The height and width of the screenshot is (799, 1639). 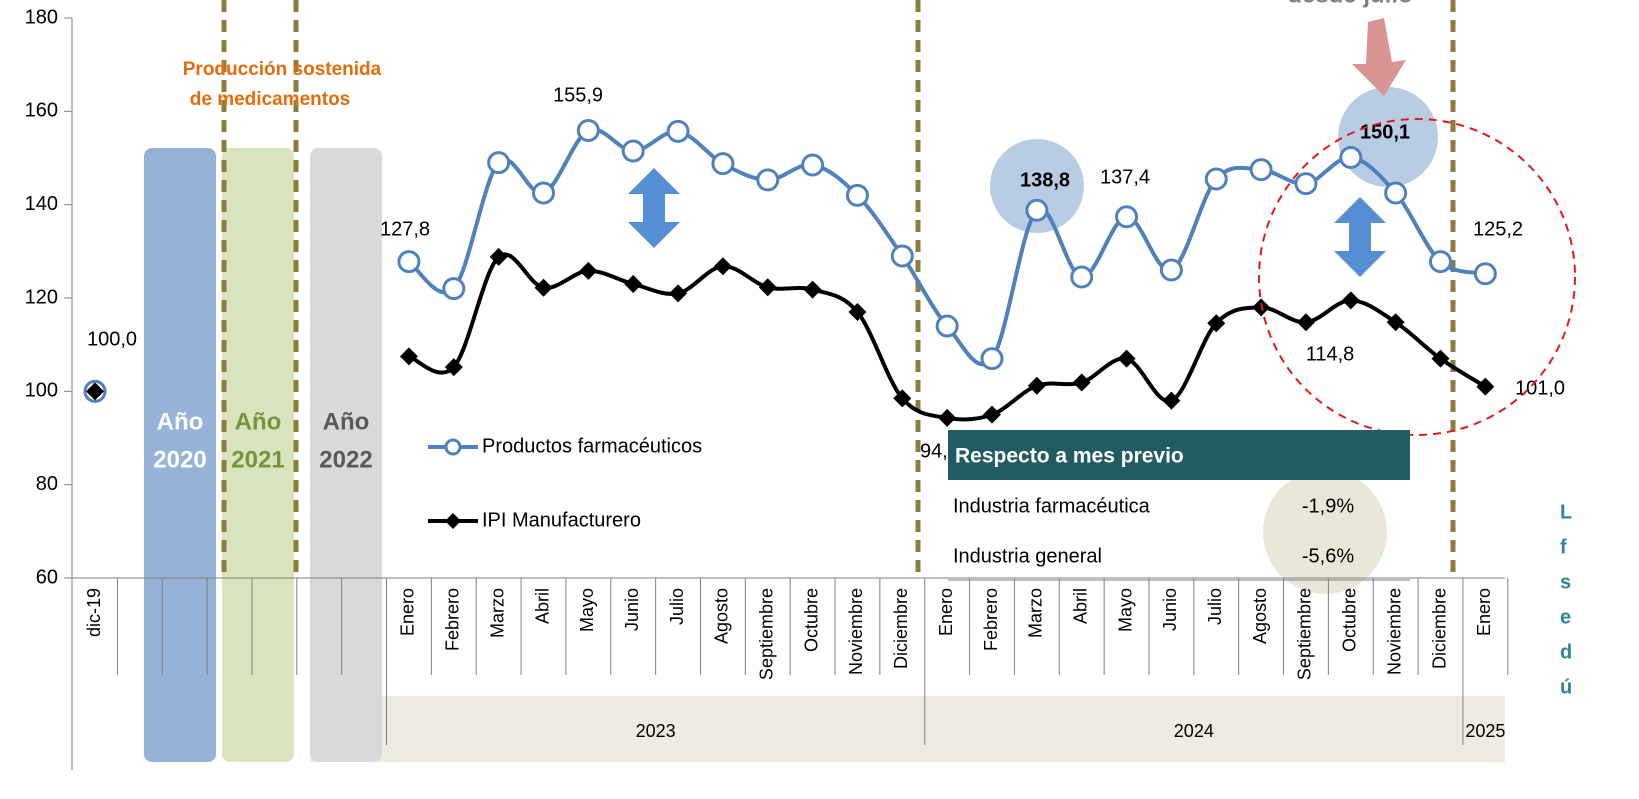 I want to click on x-tick-label: Abril, so click(x=542, y=606).